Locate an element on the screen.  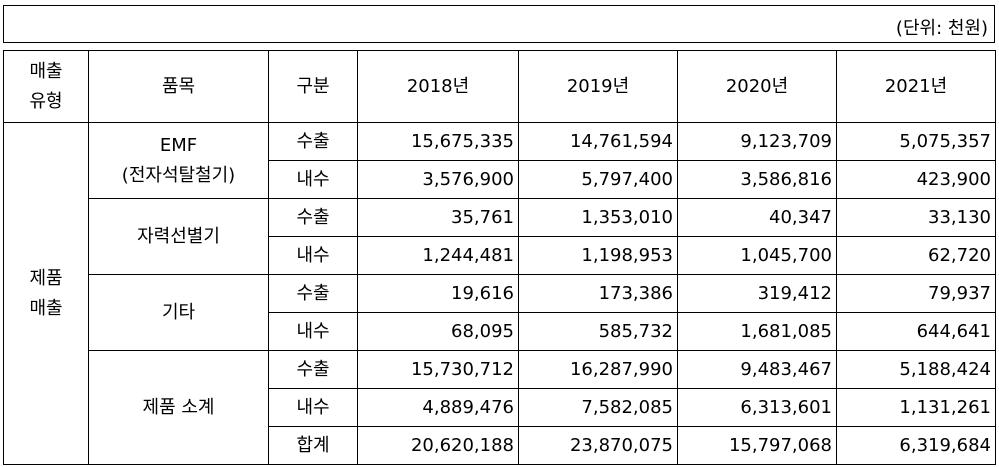
value-cell: 1,353,010 is located at coordinates (598, 217).